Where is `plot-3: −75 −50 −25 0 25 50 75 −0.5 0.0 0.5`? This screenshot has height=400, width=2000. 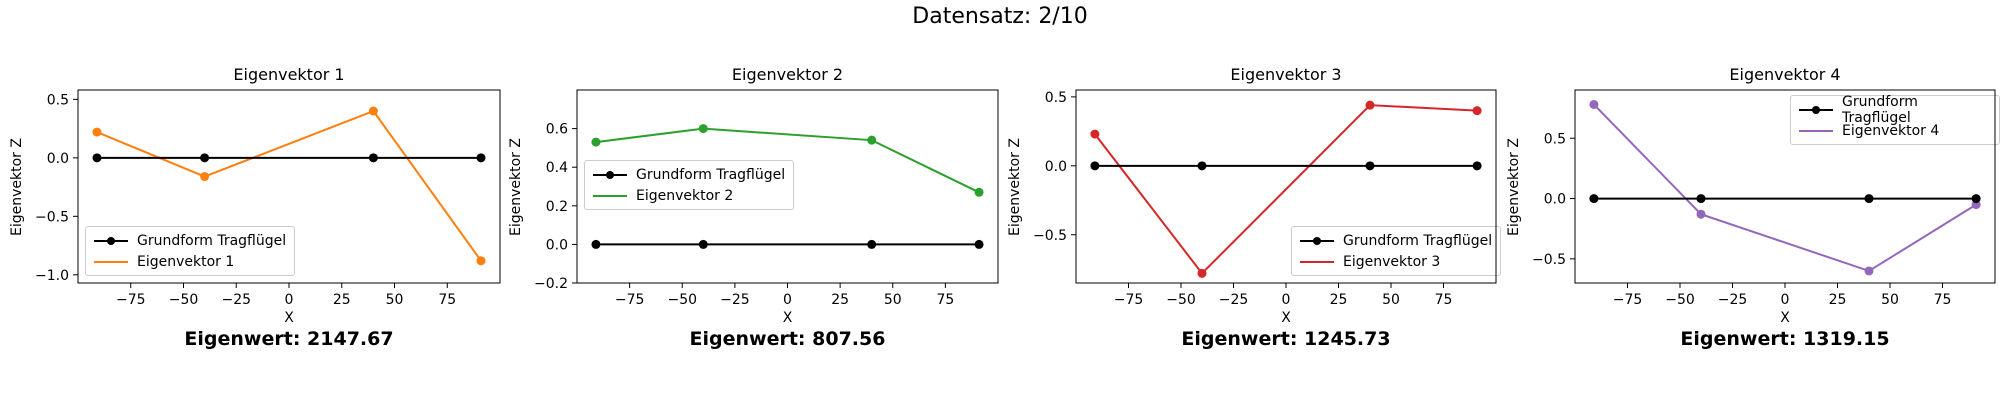 plot-3: −75 −50 −25 0 25 50 75 −0.5 0.0 0.5 is located at coordinates (1264, 199).